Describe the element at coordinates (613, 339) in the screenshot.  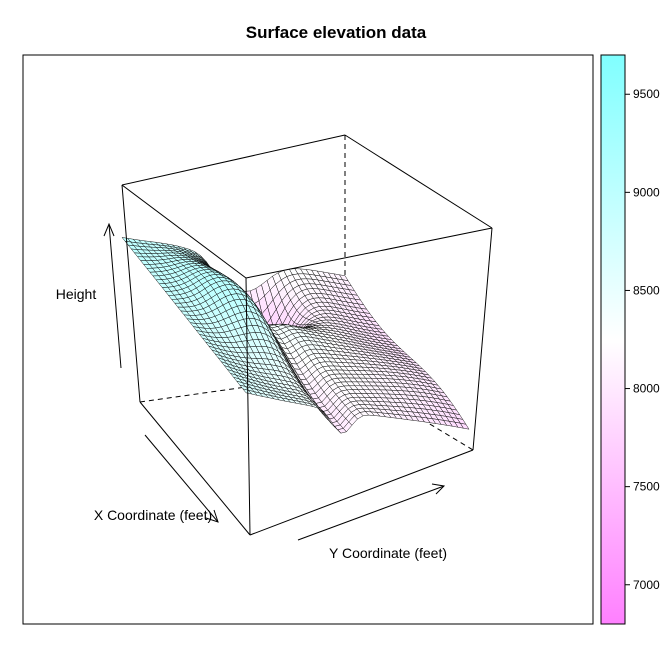
I see `color-key-bar` at that location.